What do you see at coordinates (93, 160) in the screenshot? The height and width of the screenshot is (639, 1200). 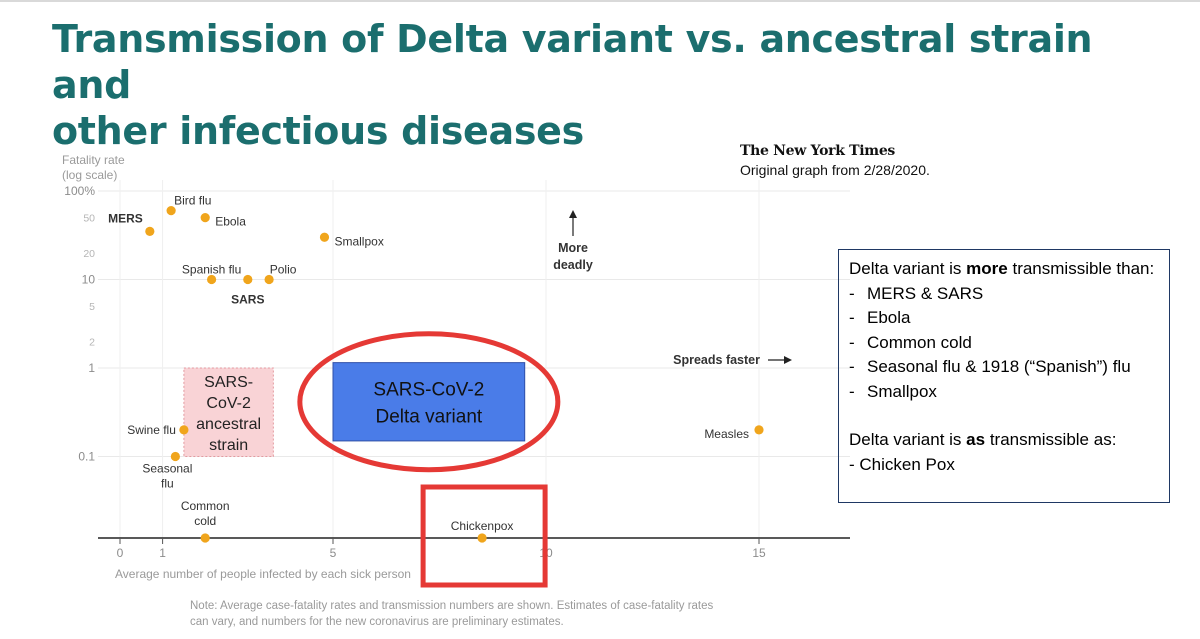 I see `y-axis-title: Fatality rate` at bounding box center [93, 160].